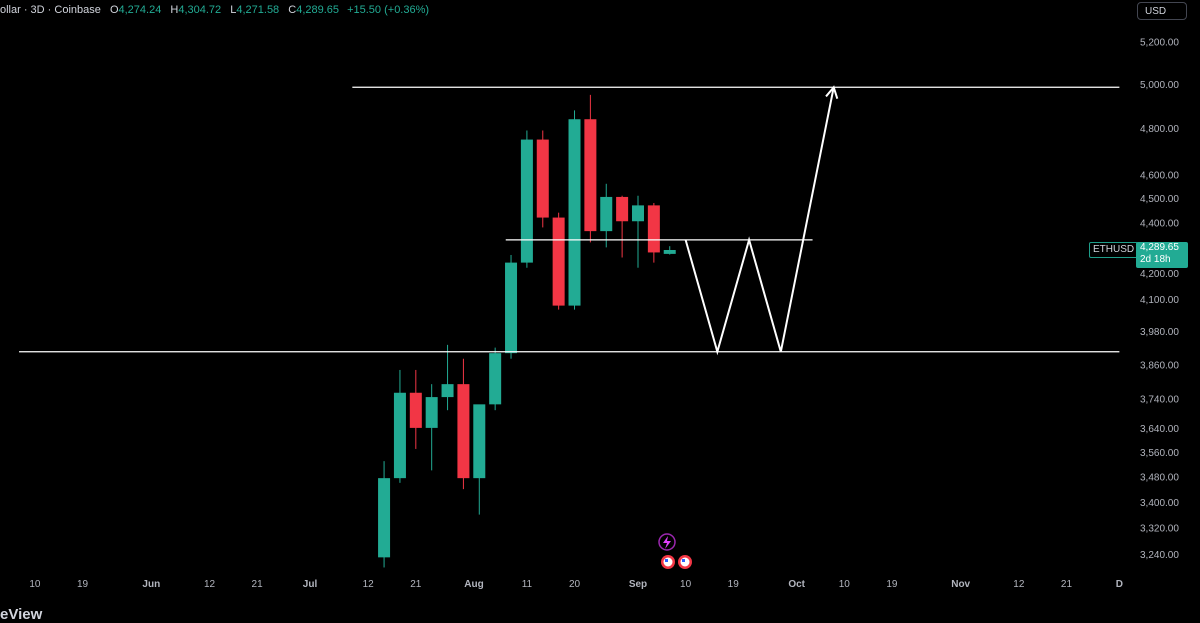 The image size is (1200, 623). What do you see at coordinates (1119, 584) in the screenshot?
I see `time-axis-label: D` at bounding box center [1119, 584].